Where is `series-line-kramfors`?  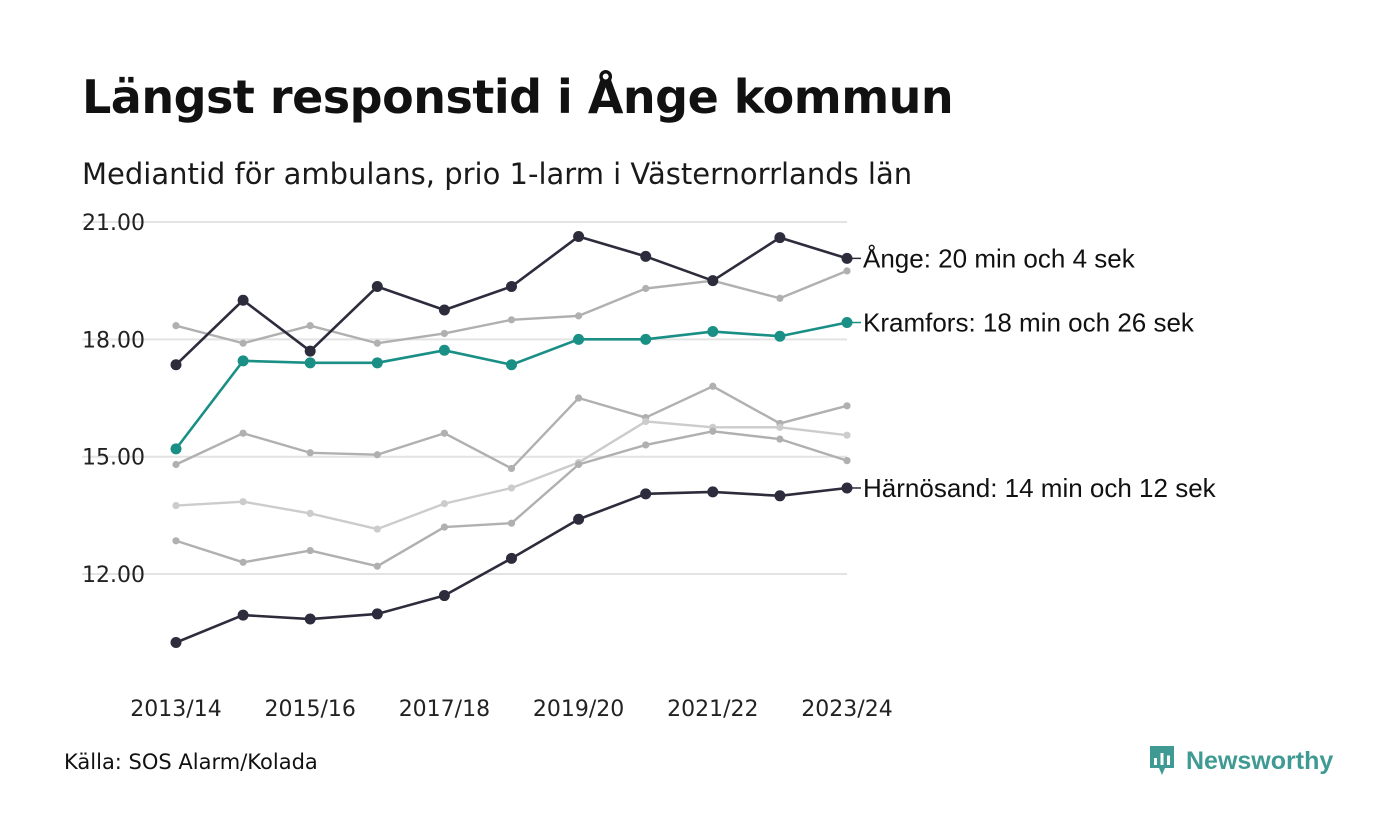 series-line-kramfors is located at coordinates (511, 385).